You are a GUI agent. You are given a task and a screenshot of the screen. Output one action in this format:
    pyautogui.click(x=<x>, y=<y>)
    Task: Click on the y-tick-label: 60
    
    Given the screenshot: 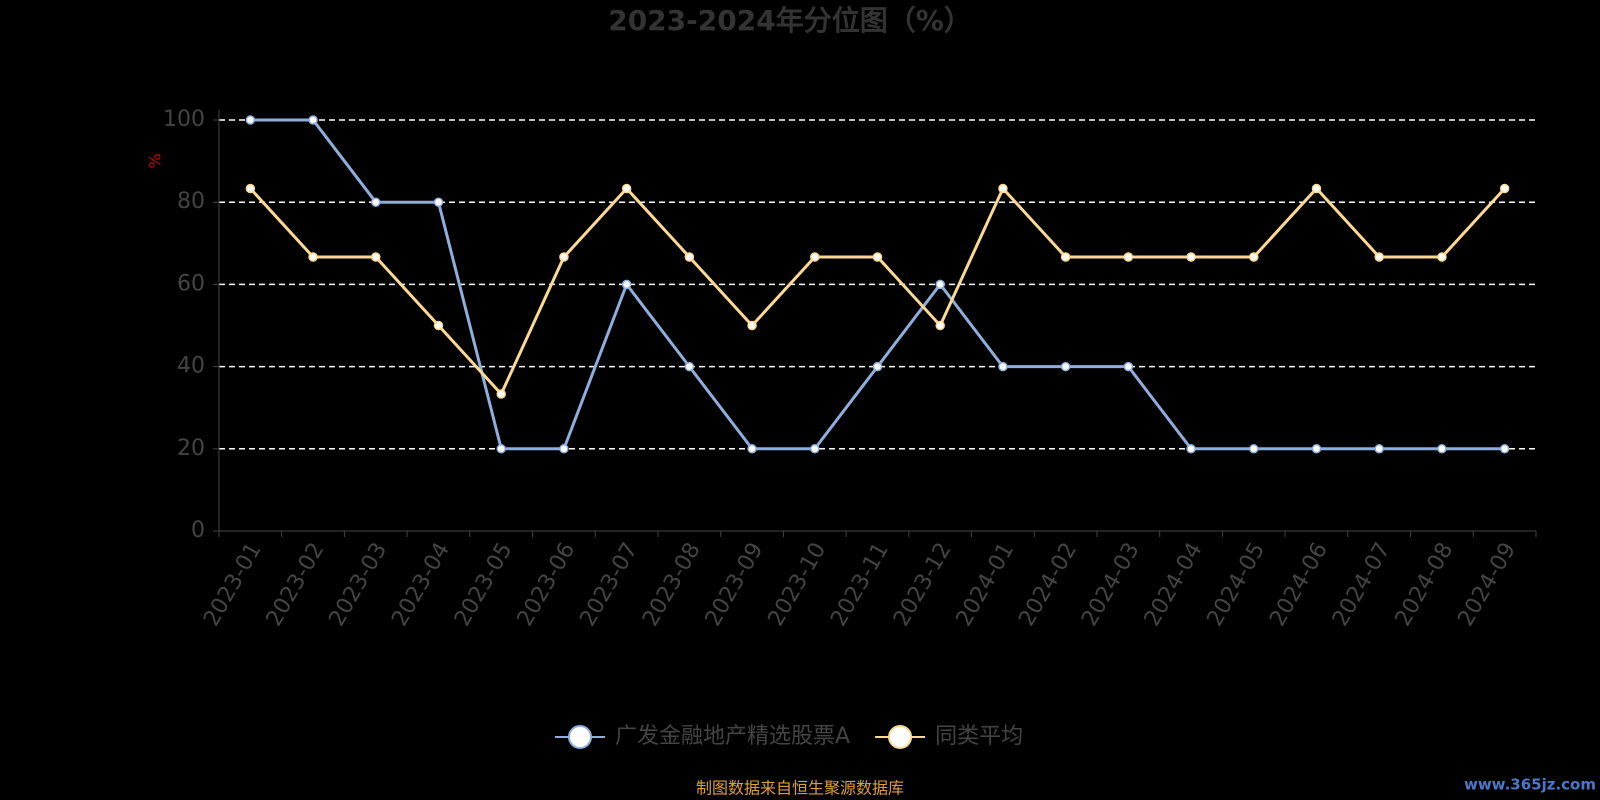 What is the action you would take?
    pyautogui.click(x=191, y=283)
    